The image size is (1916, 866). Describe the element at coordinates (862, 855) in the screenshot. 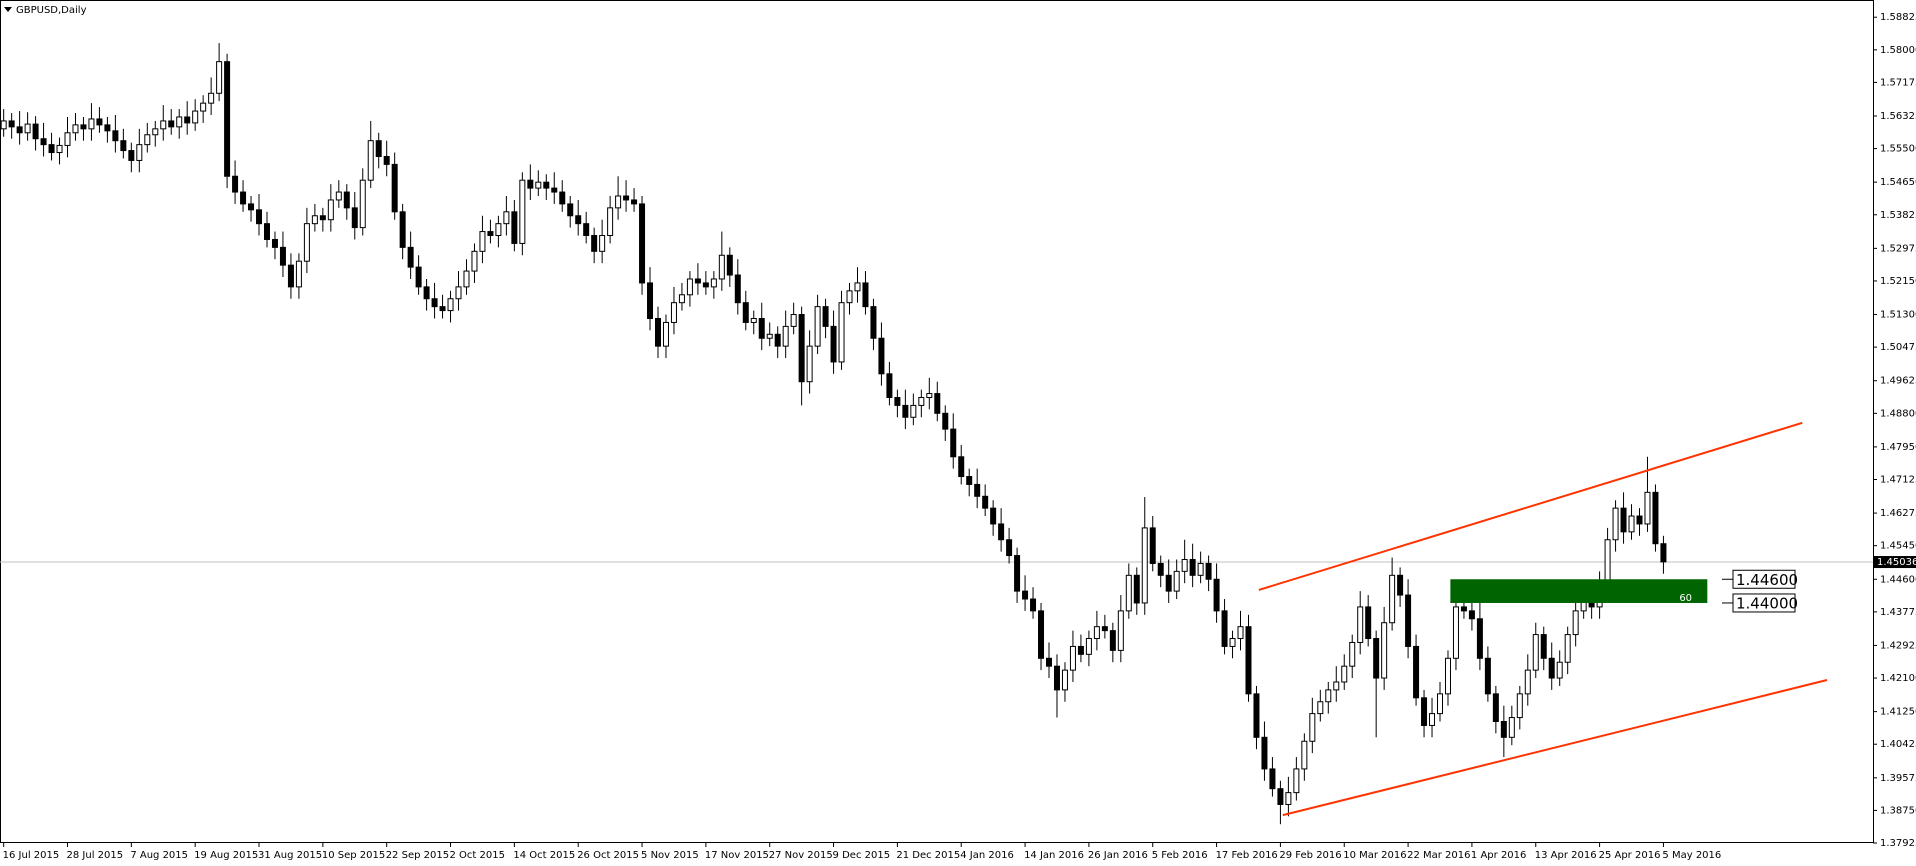

I see `x-tick-label: 9 Dec 2015` at that location.